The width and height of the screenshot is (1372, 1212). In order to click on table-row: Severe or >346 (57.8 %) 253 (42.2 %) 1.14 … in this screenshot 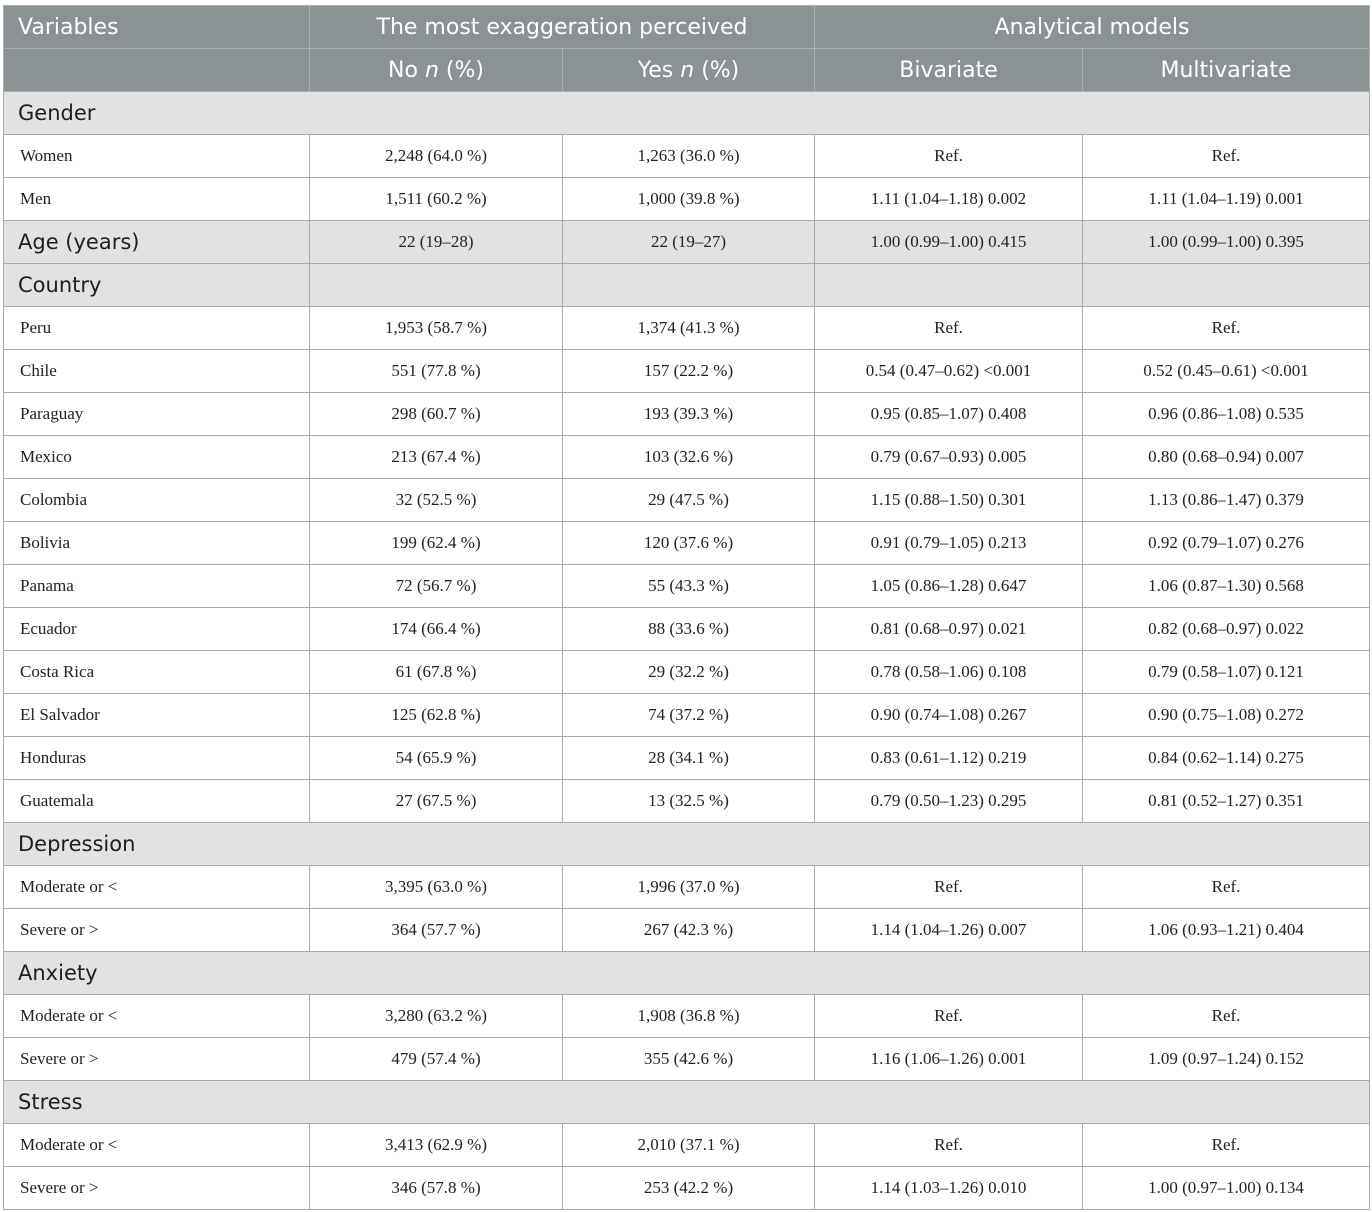, I will do `click(687, 1188)`.